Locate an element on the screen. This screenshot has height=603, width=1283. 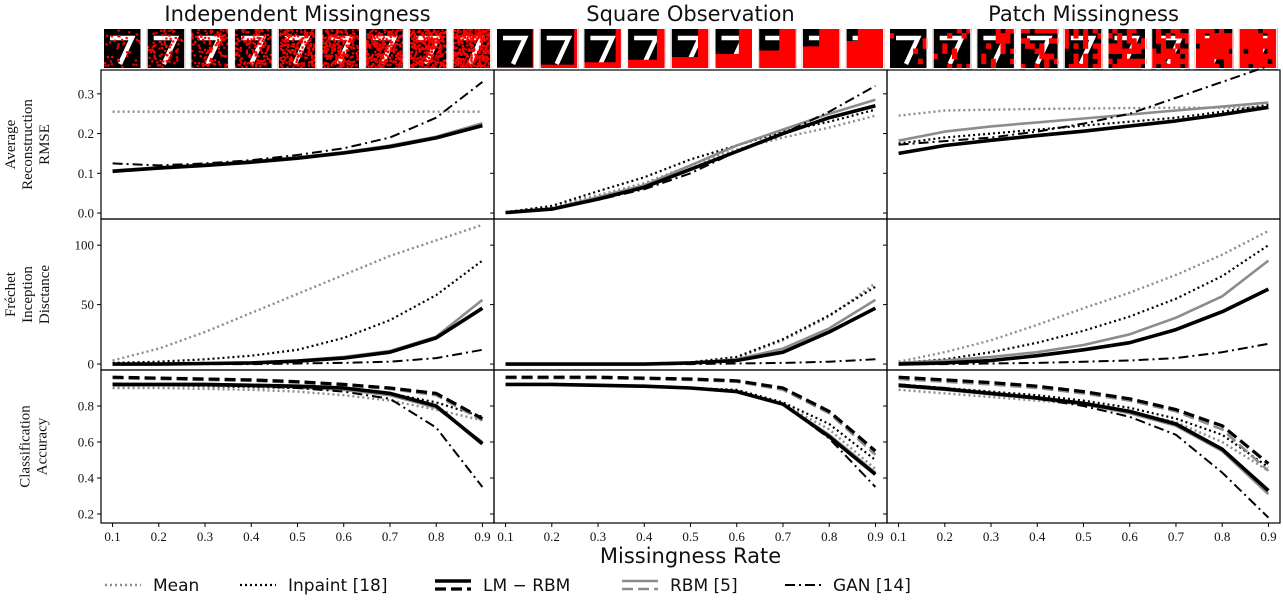
thumbnail is located at coordinates (253, 48).